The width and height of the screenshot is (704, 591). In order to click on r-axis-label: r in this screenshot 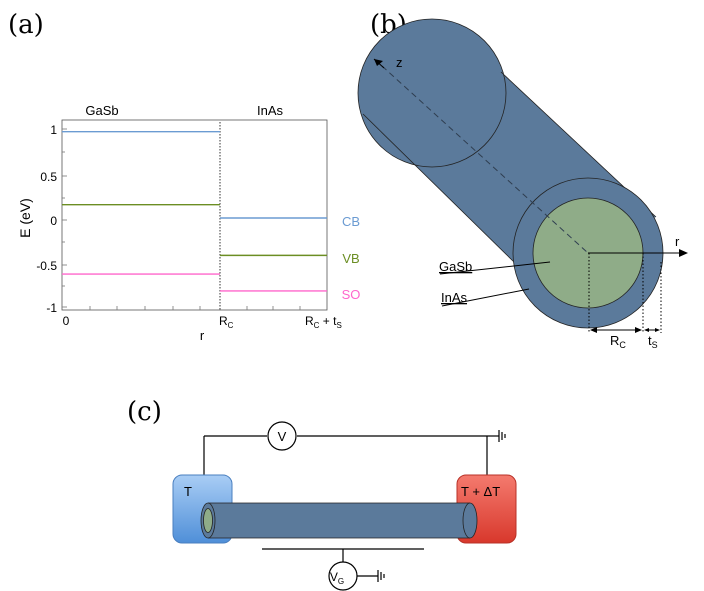, I will do `click(677, 241)`.